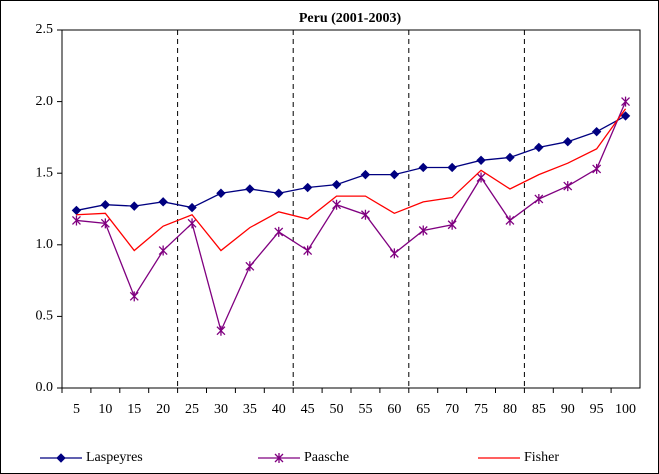  I want to click on x-tick-label: 90, so click(568, 409).